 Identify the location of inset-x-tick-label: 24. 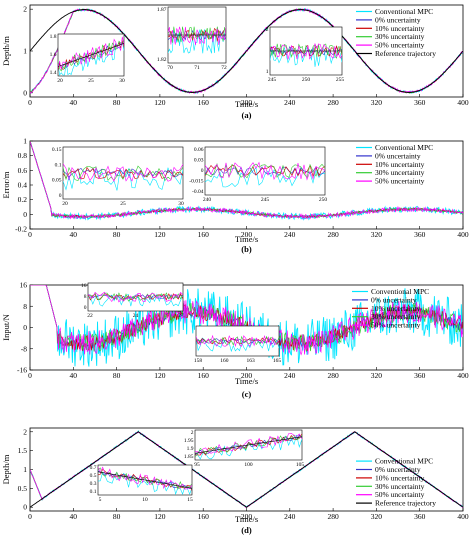
(136, 316).